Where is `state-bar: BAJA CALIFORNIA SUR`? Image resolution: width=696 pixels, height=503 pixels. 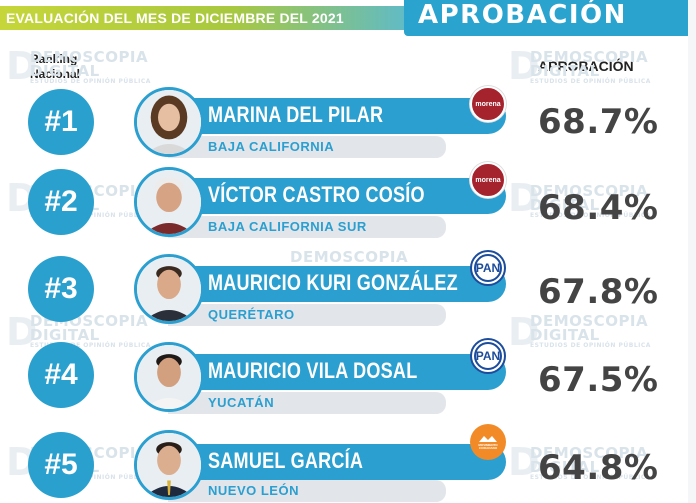
state-bar: BAJA CALIFORNIA SUR is located at coordinates (307, 227).